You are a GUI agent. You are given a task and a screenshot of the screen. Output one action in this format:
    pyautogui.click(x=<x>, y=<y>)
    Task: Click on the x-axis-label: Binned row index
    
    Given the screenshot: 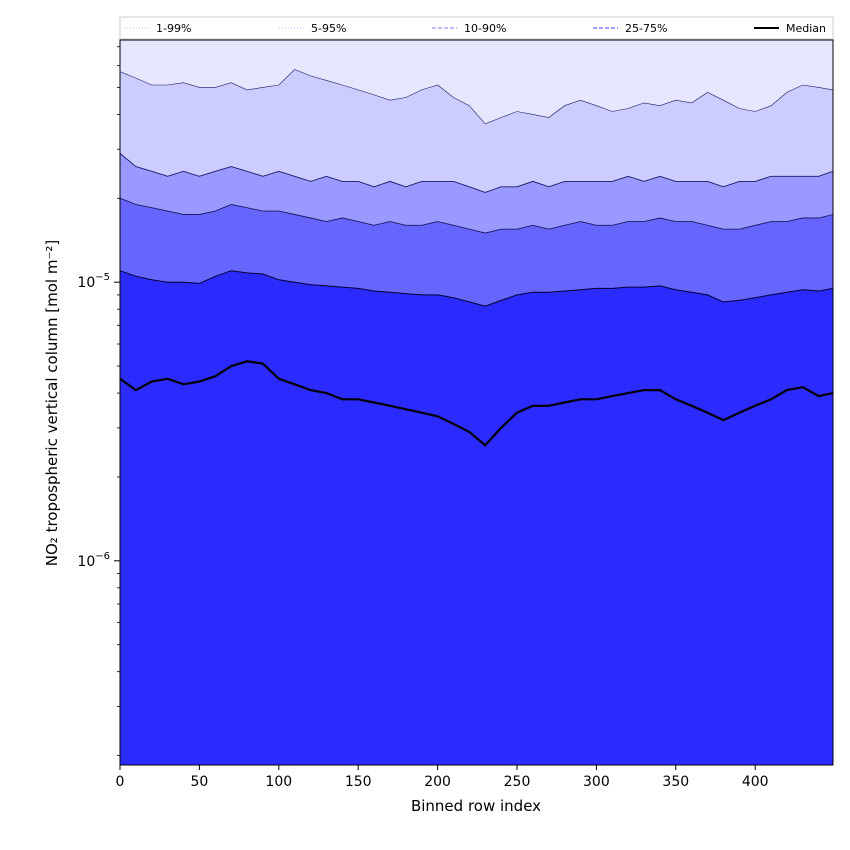 What is the action you would take?
    pyautogui.click(x=476, y=806)
    